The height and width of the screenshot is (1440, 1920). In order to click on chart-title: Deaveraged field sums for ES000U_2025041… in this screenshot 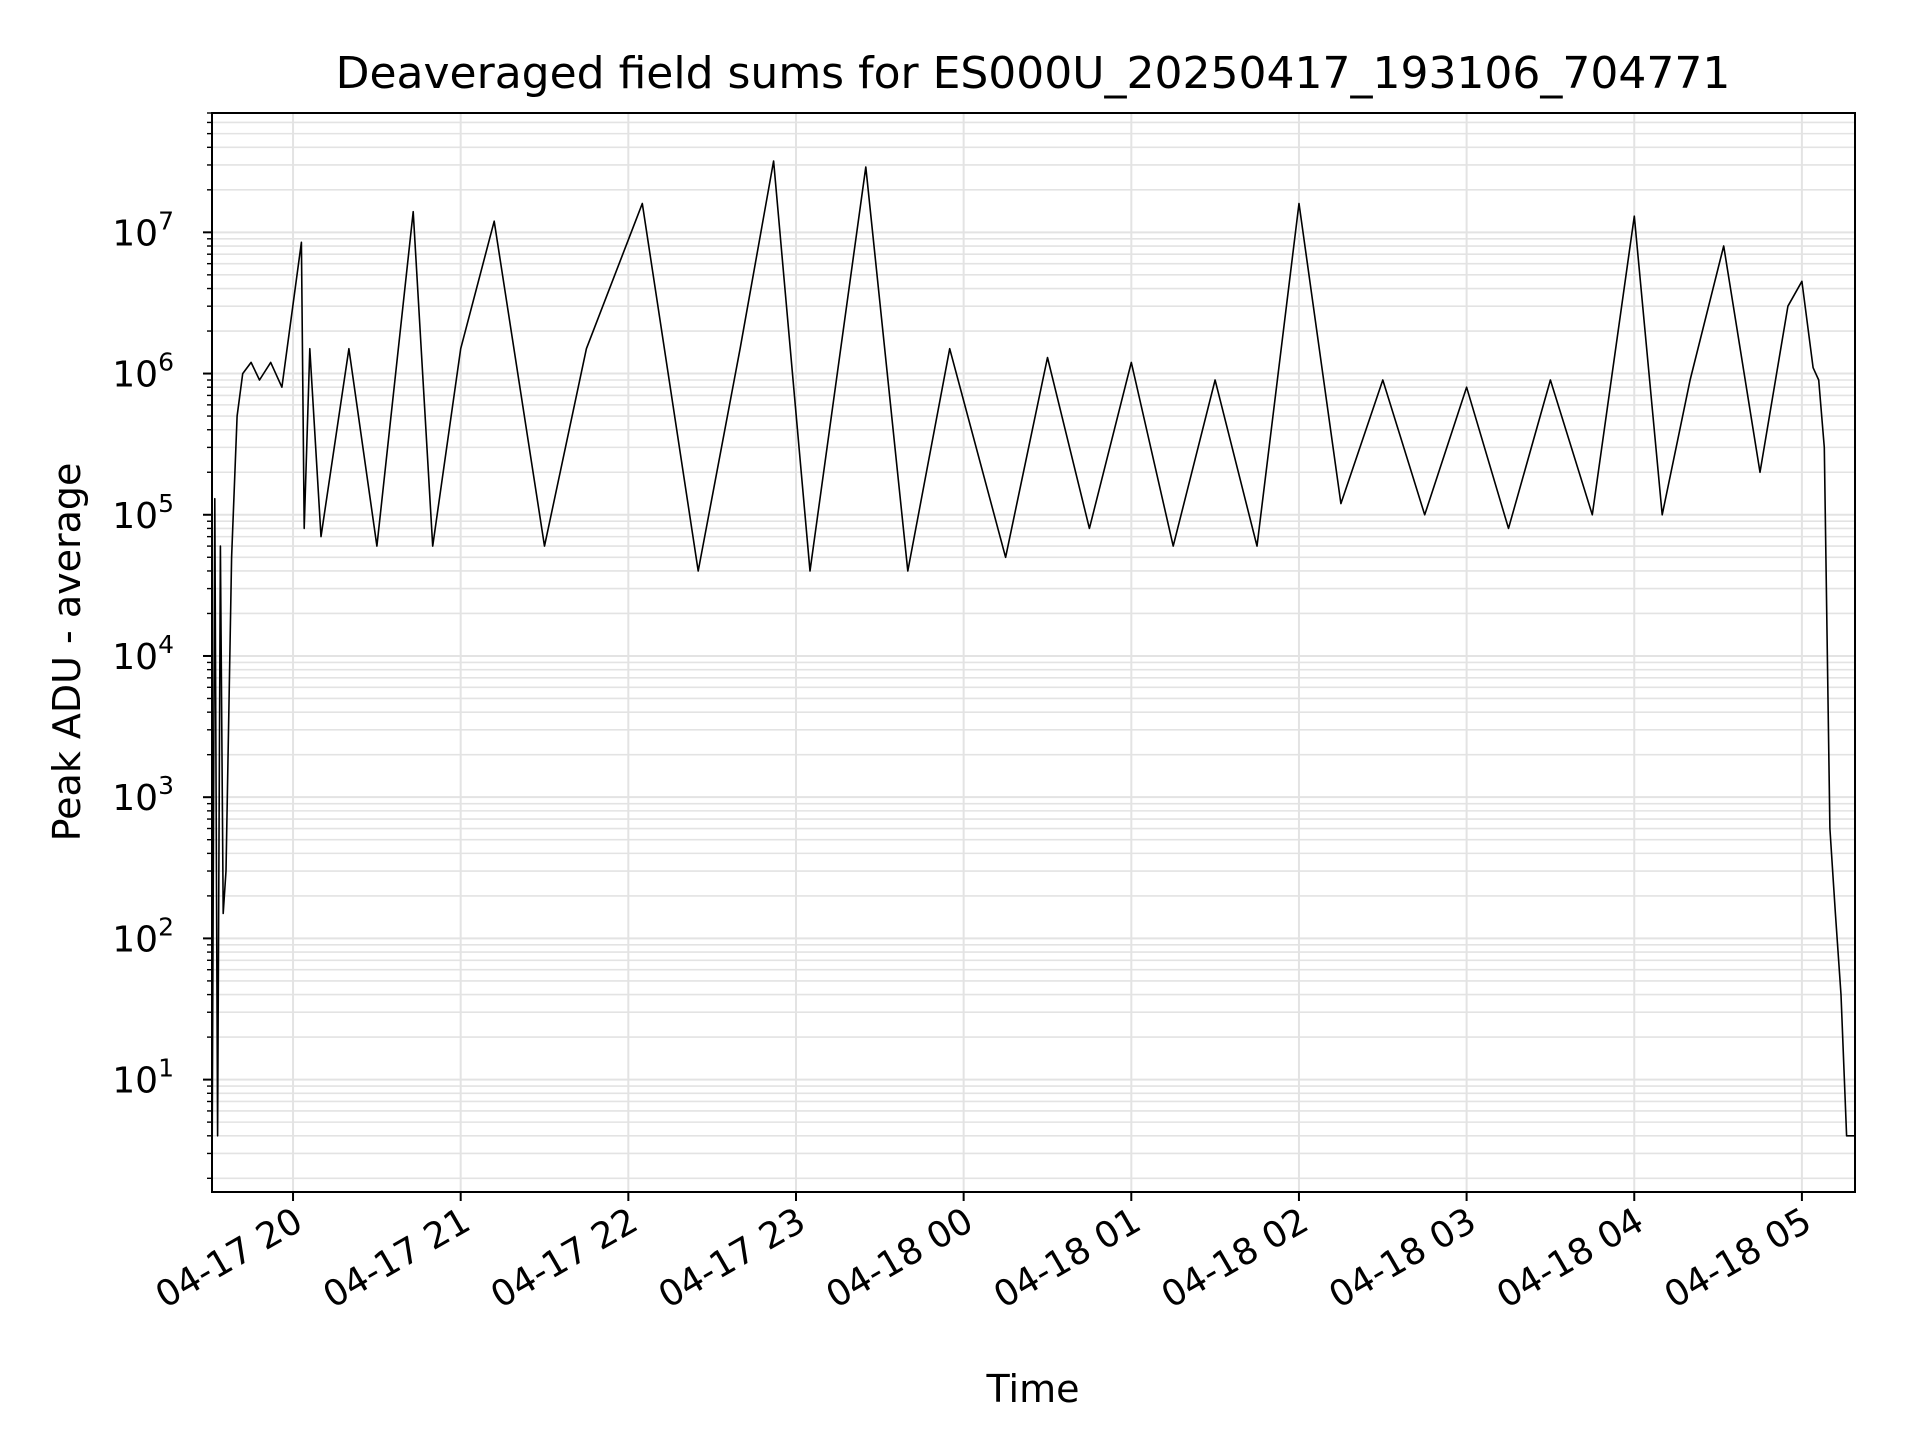, I will do `click(1033, 73)`.